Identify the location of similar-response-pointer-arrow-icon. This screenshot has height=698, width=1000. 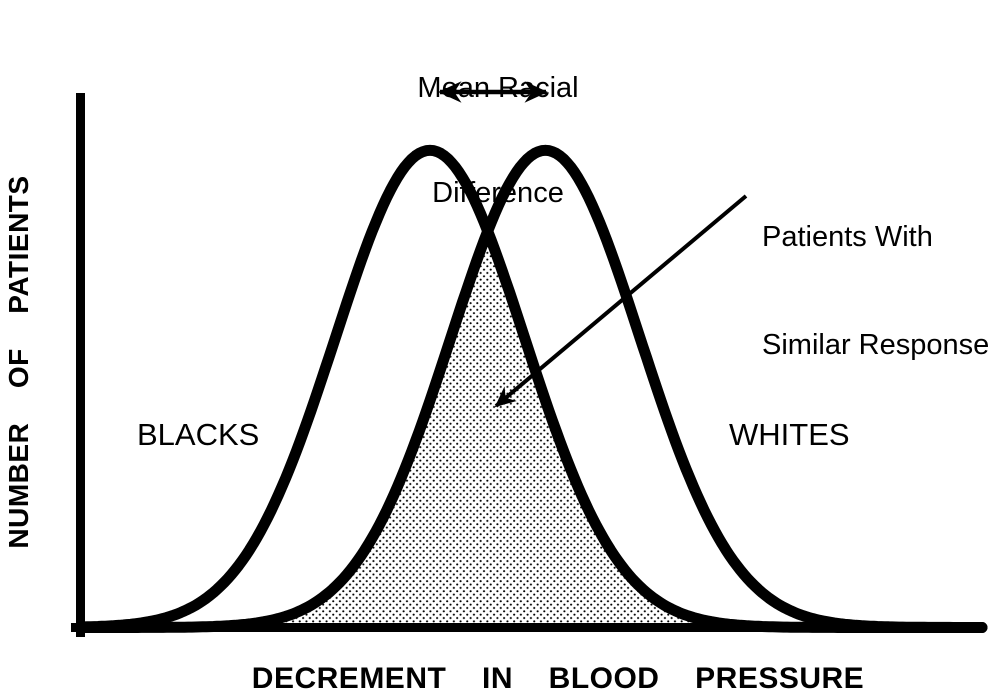
(621, 301).